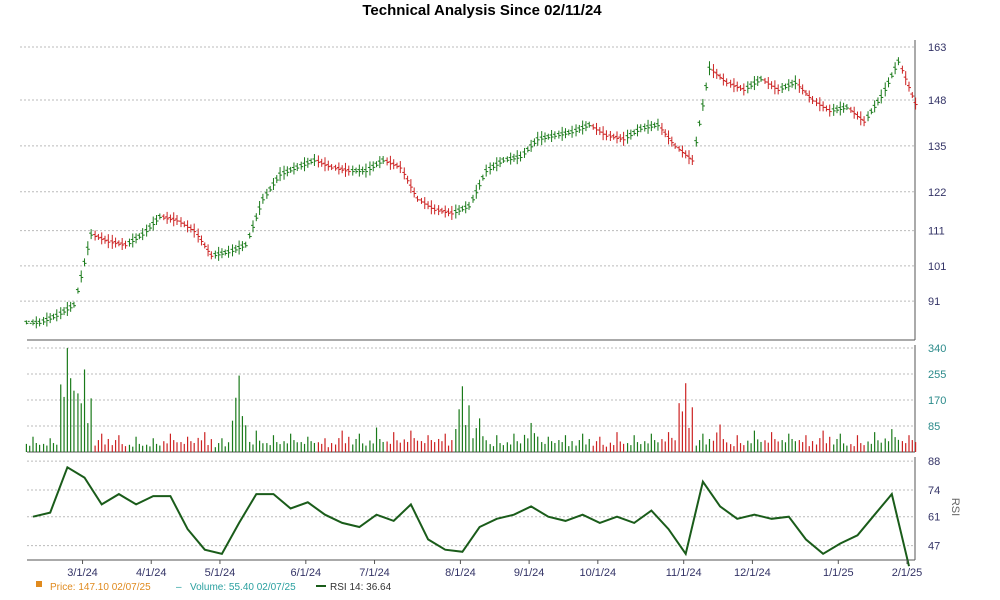  Describe the element at coordinates (597, 573) in the screenshot. I see `x-tick-label: 10/1/24` at that location.